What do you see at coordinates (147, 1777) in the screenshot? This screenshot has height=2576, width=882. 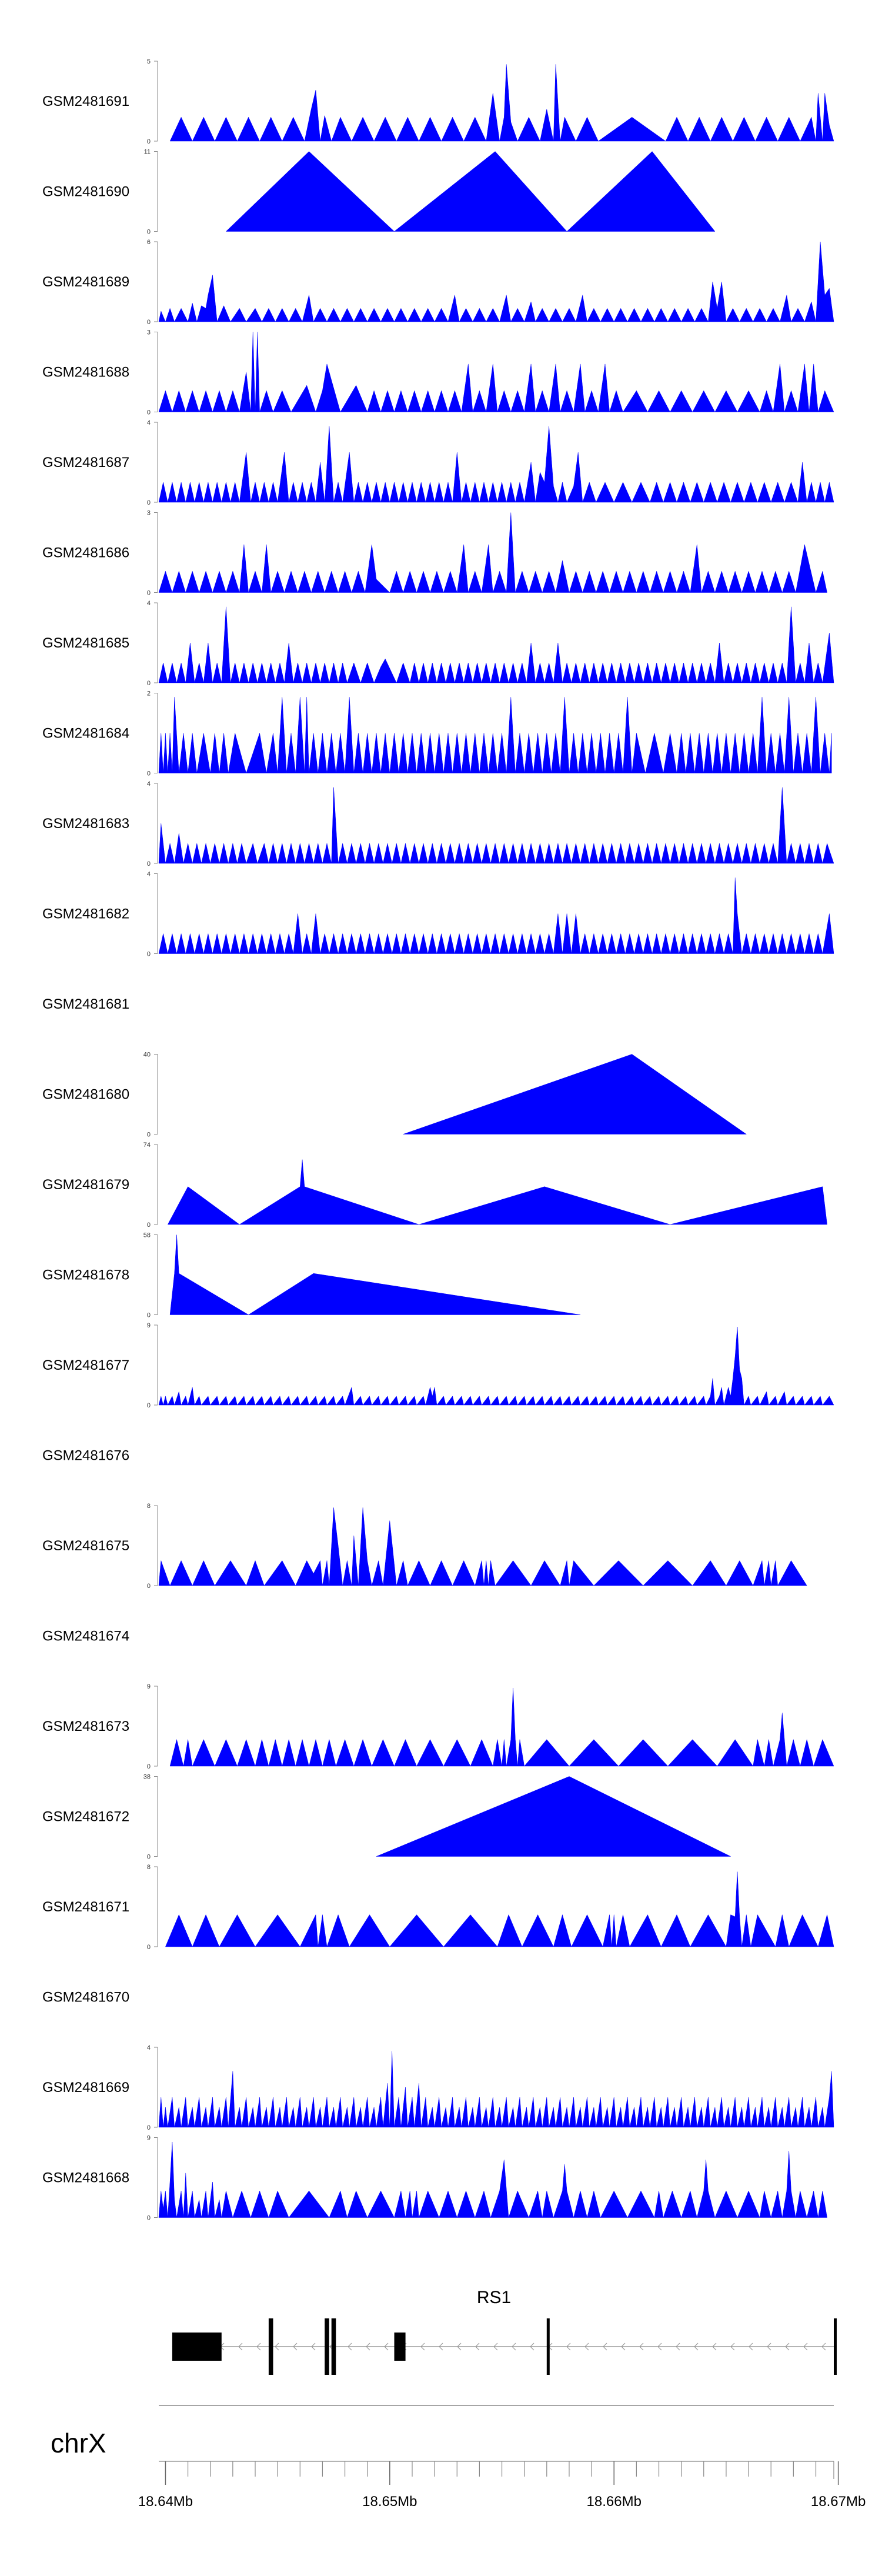 I see `y-tick-label-max: 38` at bounding box center [147, 1777].